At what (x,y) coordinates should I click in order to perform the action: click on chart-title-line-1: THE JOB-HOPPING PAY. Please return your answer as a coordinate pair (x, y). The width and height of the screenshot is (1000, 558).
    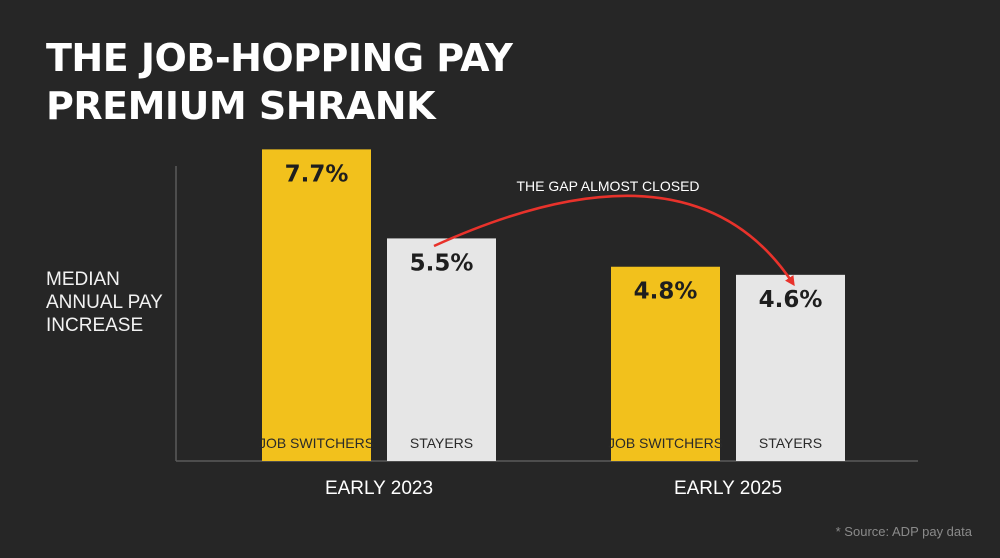
    Looking at the image, I should click on (279, 58).